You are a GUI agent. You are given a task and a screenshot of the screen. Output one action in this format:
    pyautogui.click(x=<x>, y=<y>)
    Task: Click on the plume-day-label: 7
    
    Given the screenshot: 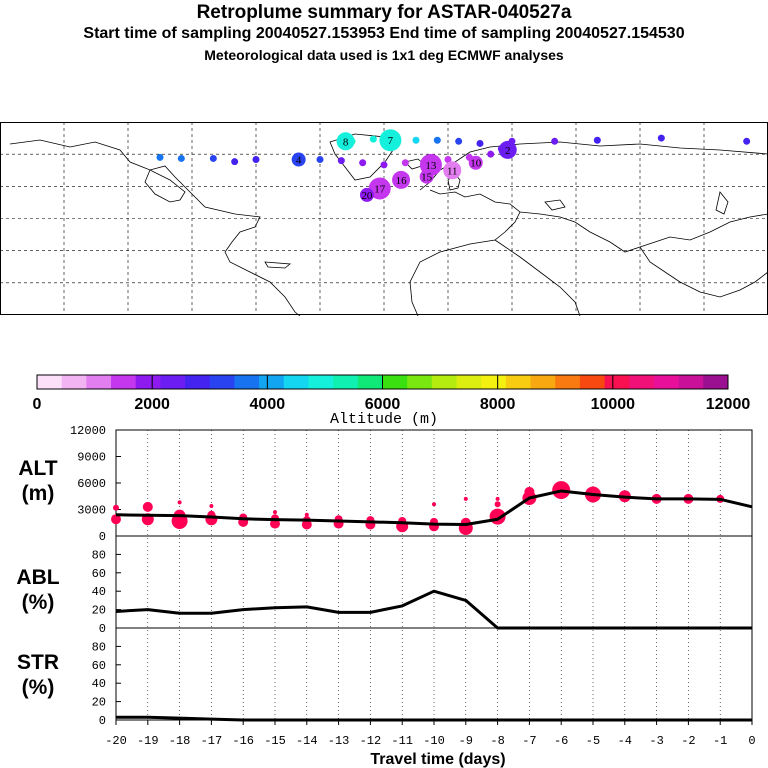 What is the action you would take?
    pyautogui.click(x=391, y=141)
    